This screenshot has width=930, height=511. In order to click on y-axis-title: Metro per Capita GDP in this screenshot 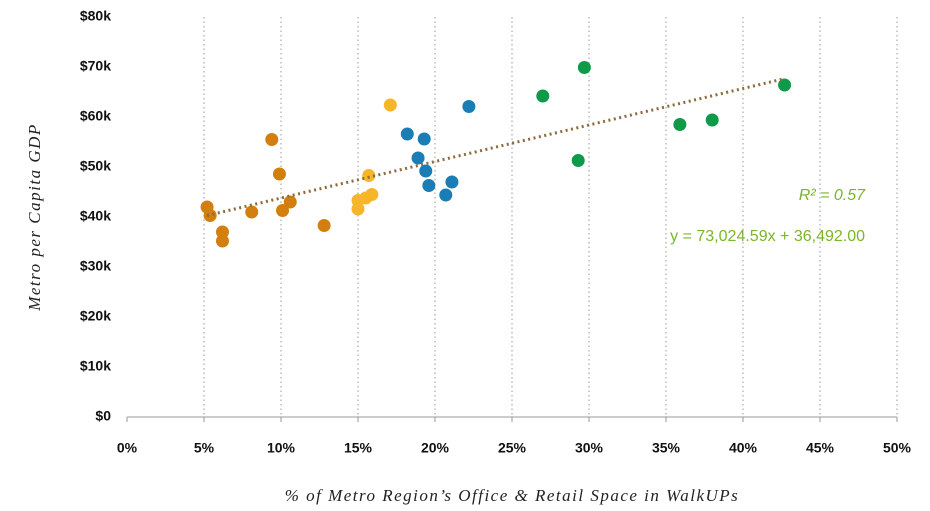, I will do `click(34, 217)`.